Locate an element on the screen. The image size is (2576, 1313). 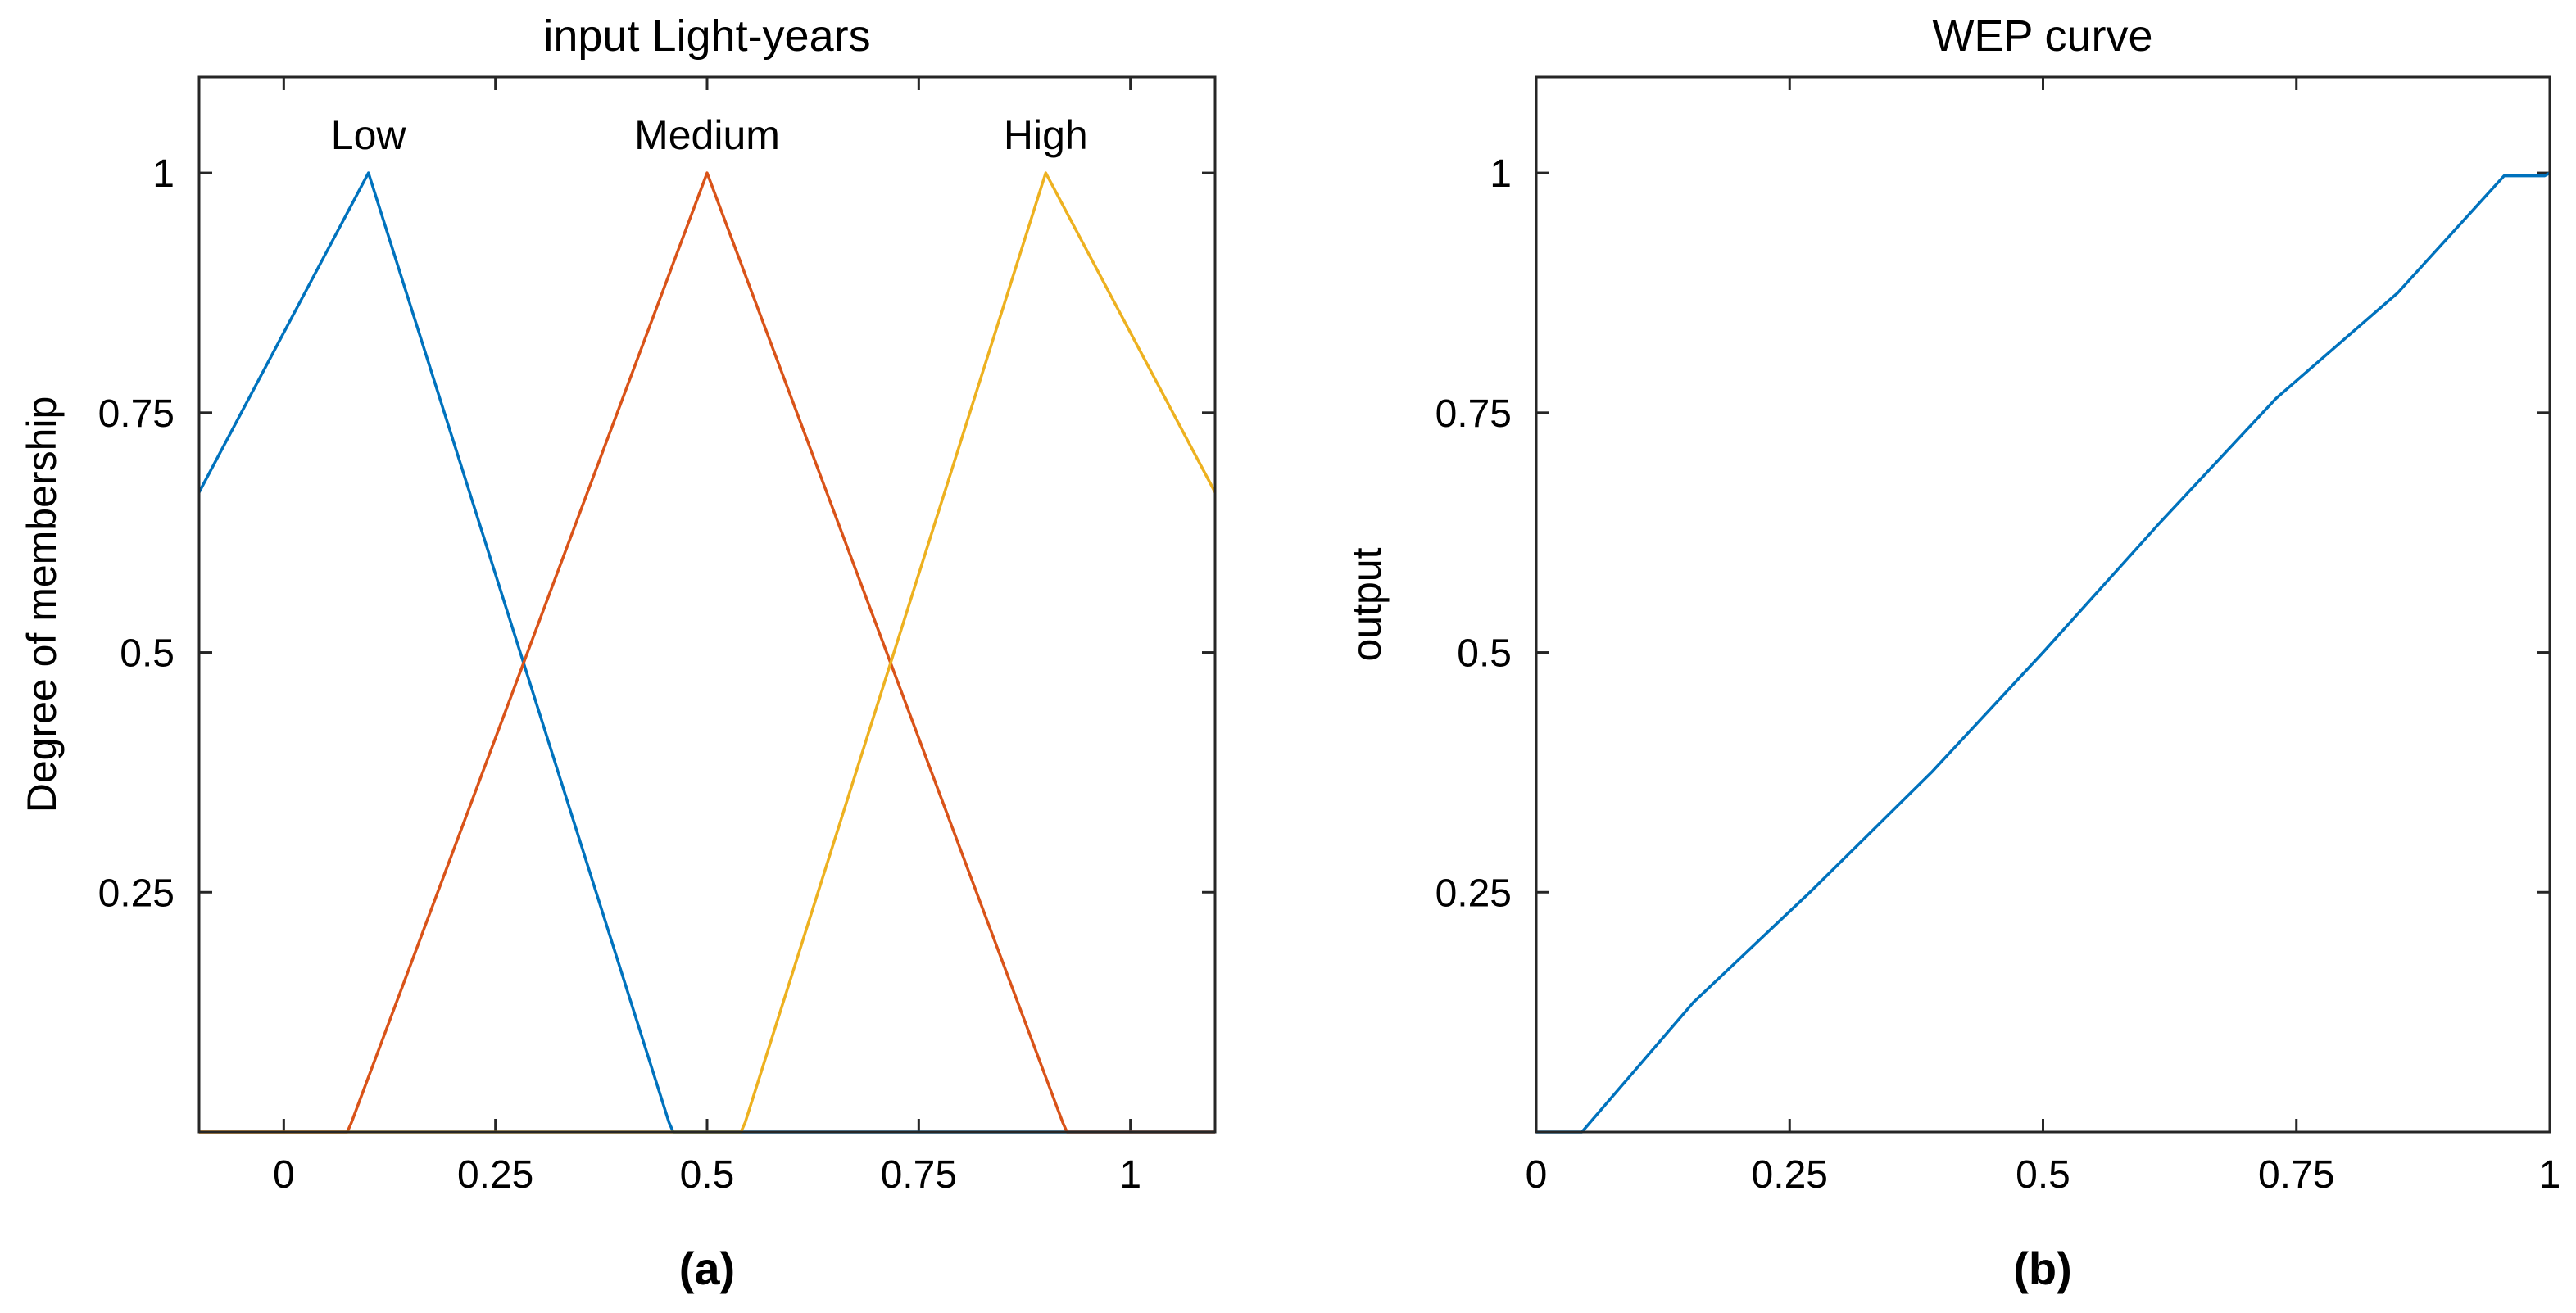
mf-labels-a: Low Medium High is located at coordinates (709, 135).